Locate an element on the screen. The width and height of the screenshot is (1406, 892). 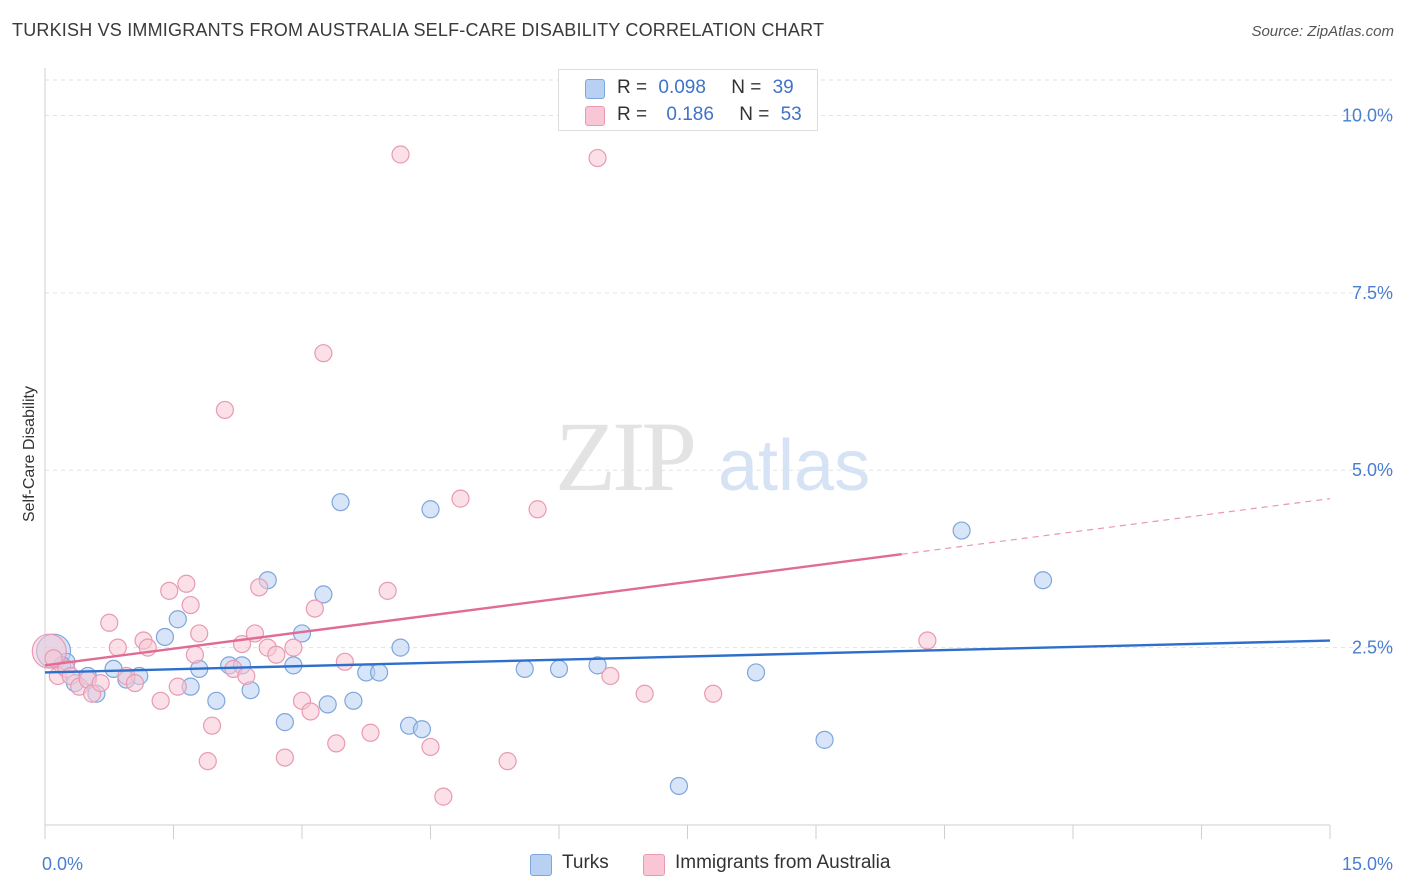
australia-n-label: N = is located at coordinates (754, 114).